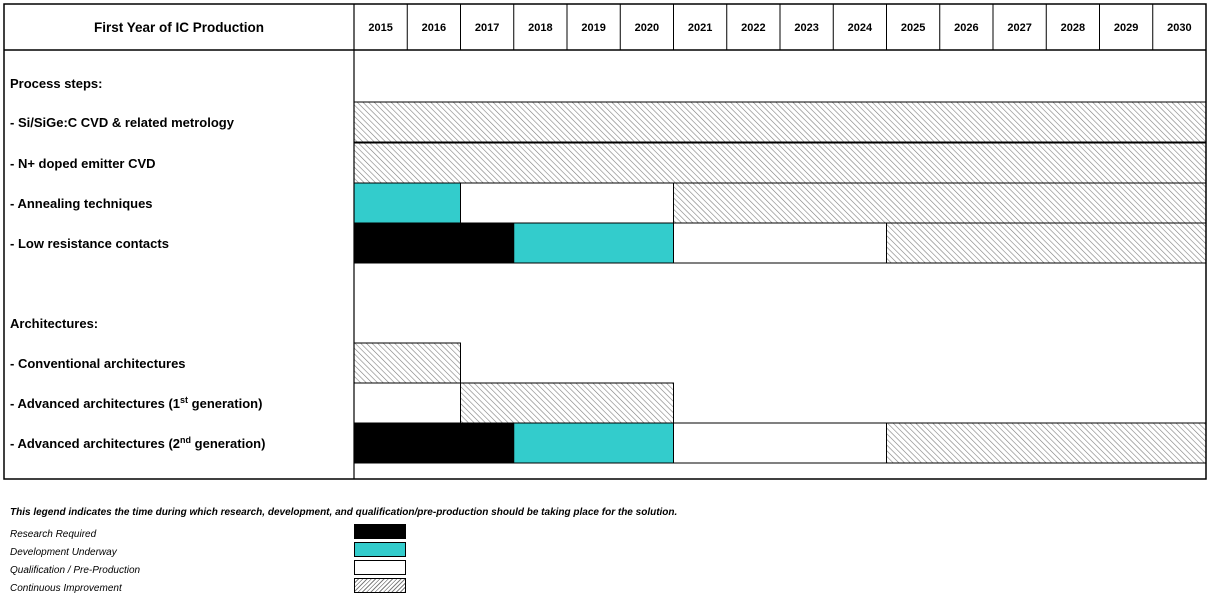  Describe the element at coordinates (98, 363) in the screenshot. I see `row-label-7: - Conventional architectures` at that location.